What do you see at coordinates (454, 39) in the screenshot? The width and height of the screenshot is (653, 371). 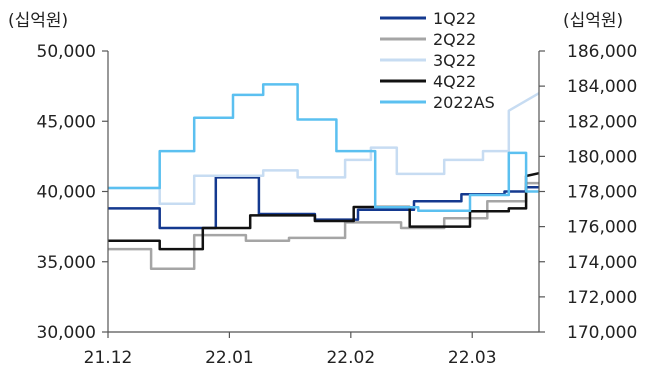 I see `legend-label-2q22: 2Q22` at bounding box center [454, 39].